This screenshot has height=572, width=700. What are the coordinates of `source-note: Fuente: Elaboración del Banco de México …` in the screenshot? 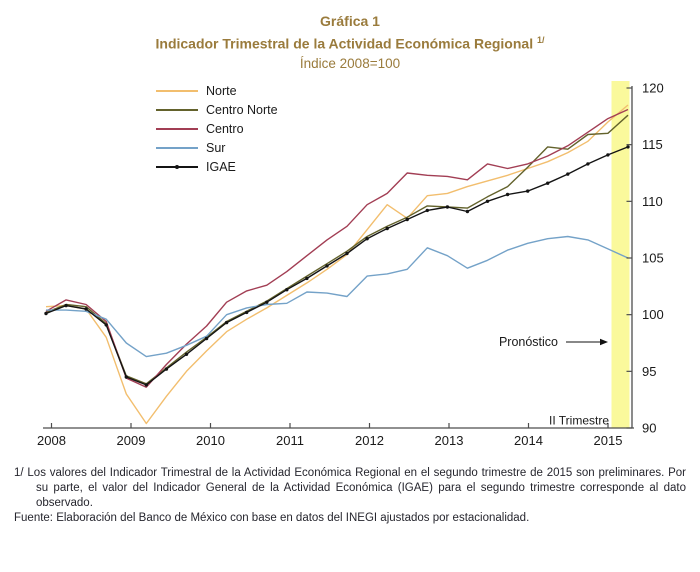 It's located at (272, 517).